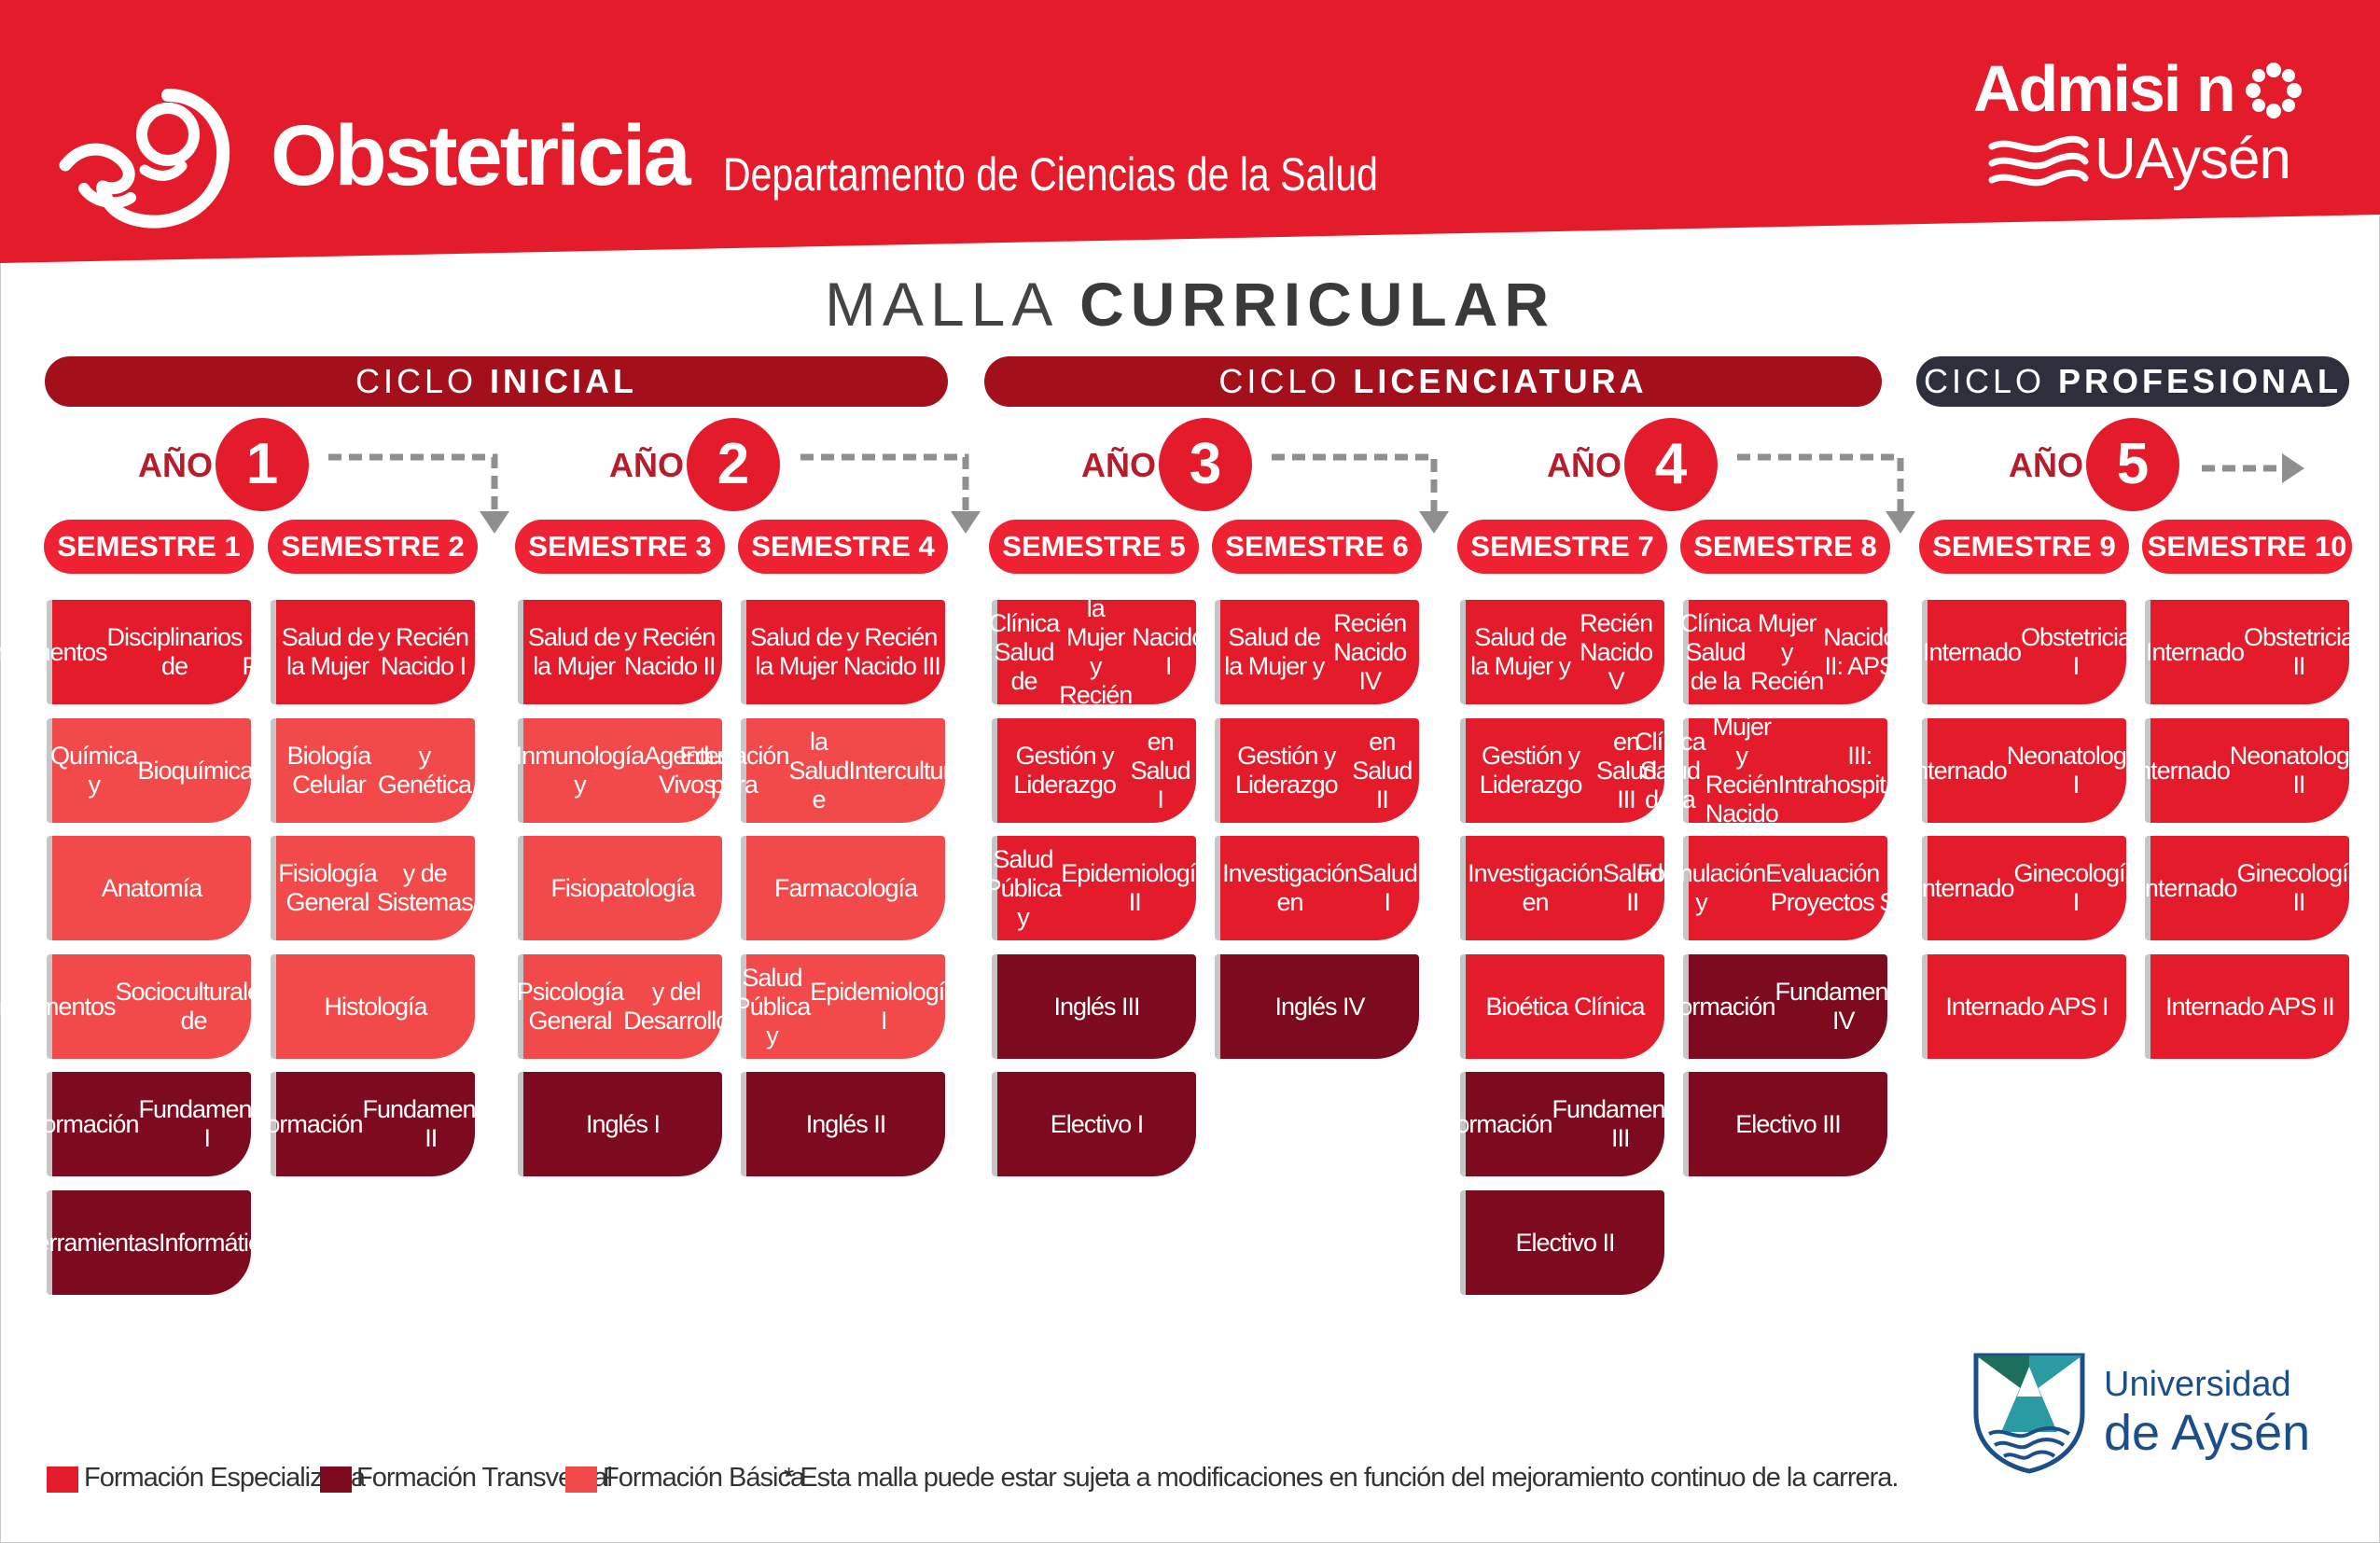 This screenshot has width=2380, height=1543. What do you see at coordinates (149, 547) in the screenshot?
I see `semester-1-label: SEMESTRE 1` at bounding box center [149, 547].